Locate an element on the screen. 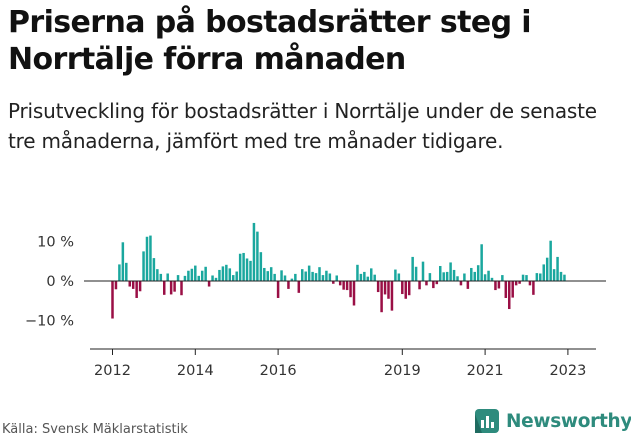  latest-value-annotation: 3 % is located at coordinates (576, 222).